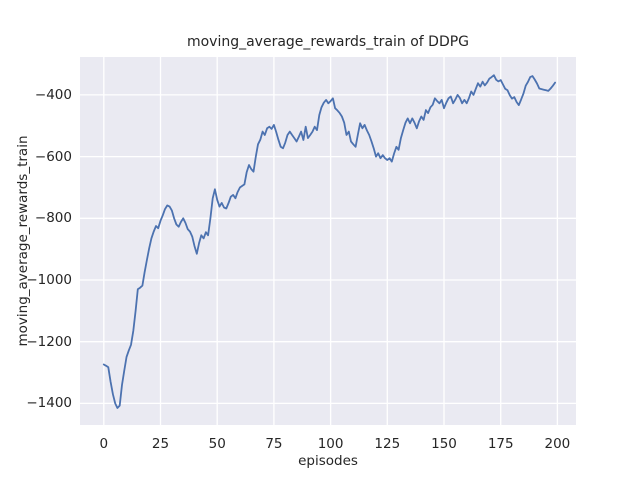  I want to click on y-tick-label: −1200, so click(49, 341).